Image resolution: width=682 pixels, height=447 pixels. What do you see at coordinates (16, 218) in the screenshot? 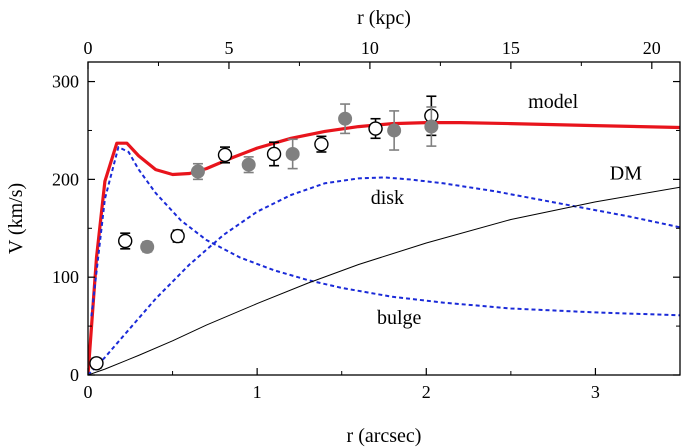
I see `y-axis-label: V (km/s)` at bounding box center [16, 218].